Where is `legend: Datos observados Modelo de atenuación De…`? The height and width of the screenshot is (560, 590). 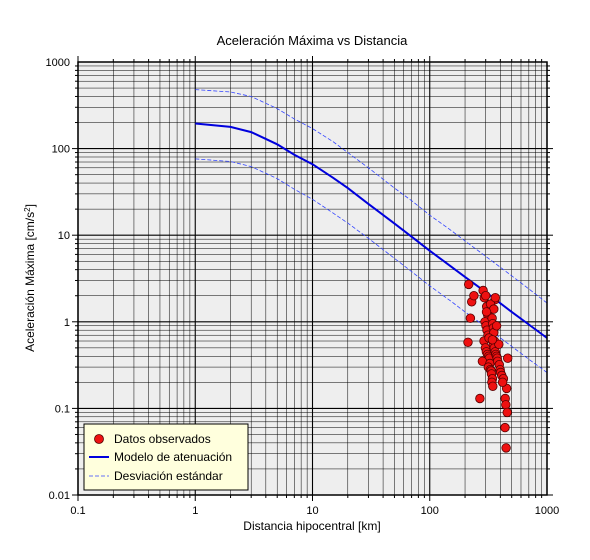
legend: Datos observados Modelo de atenuación De… is located at coordinates (166, 457).